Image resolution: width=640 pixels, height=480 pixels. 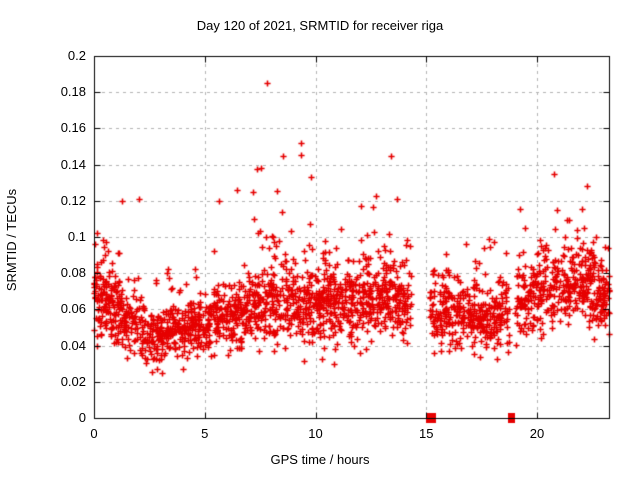 I want to click on x-tick-label: 5, so click(x=205, y=433).